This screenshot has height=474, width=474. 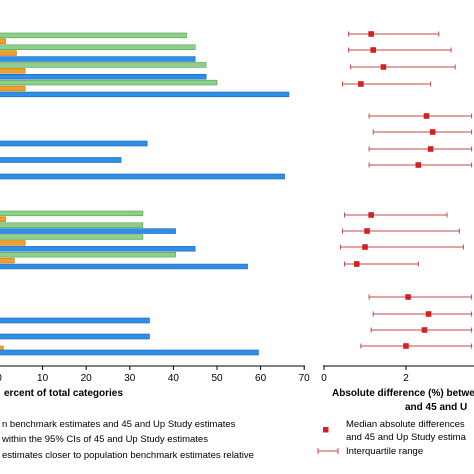 I want to click on dot-x-tick-label: 2, so click(x=406, y=378).